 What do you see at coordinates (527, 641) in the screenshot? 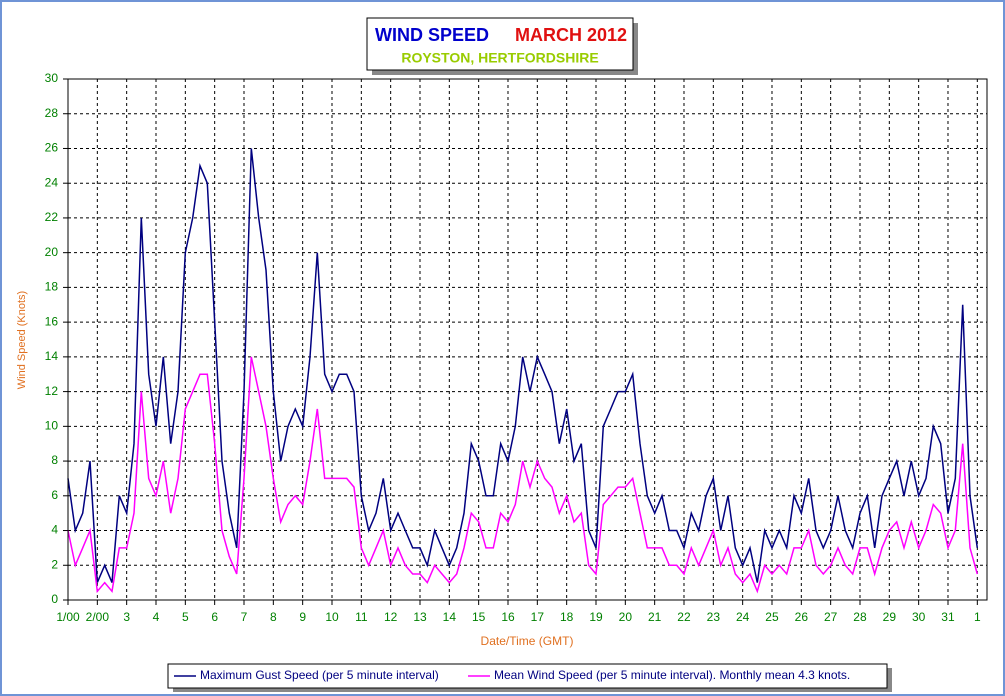
I see `x-axis-title: Date/Time (GMT)` at bounding box center [527, 641].